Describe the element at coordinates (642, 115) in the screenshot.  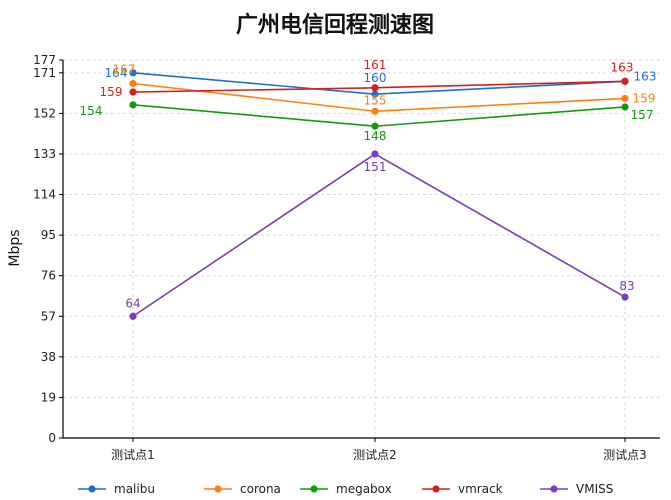
I see `data-label: 157` at that location.